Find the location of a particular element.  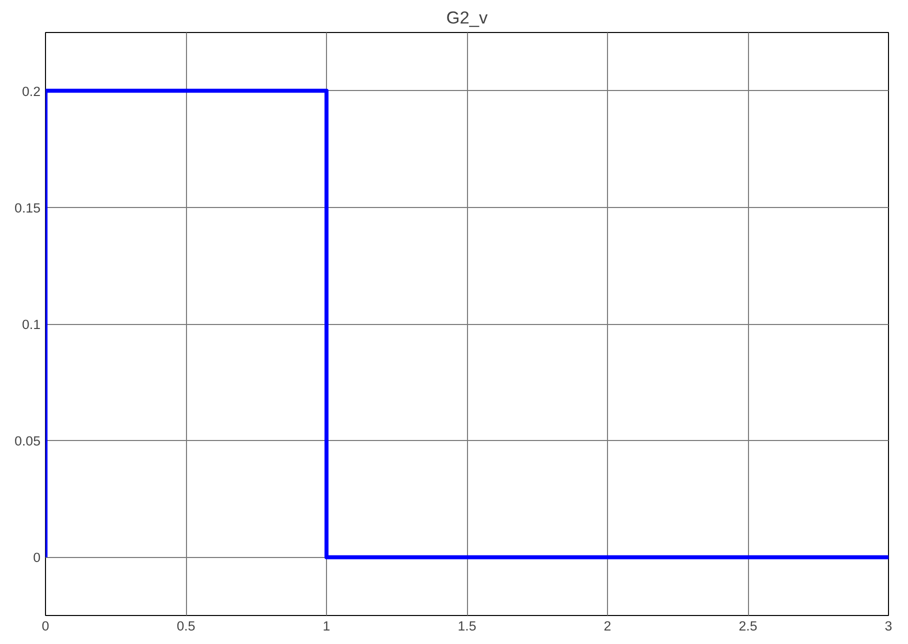

x-tick-label: 1.5 is located at coordinates (467, 626).